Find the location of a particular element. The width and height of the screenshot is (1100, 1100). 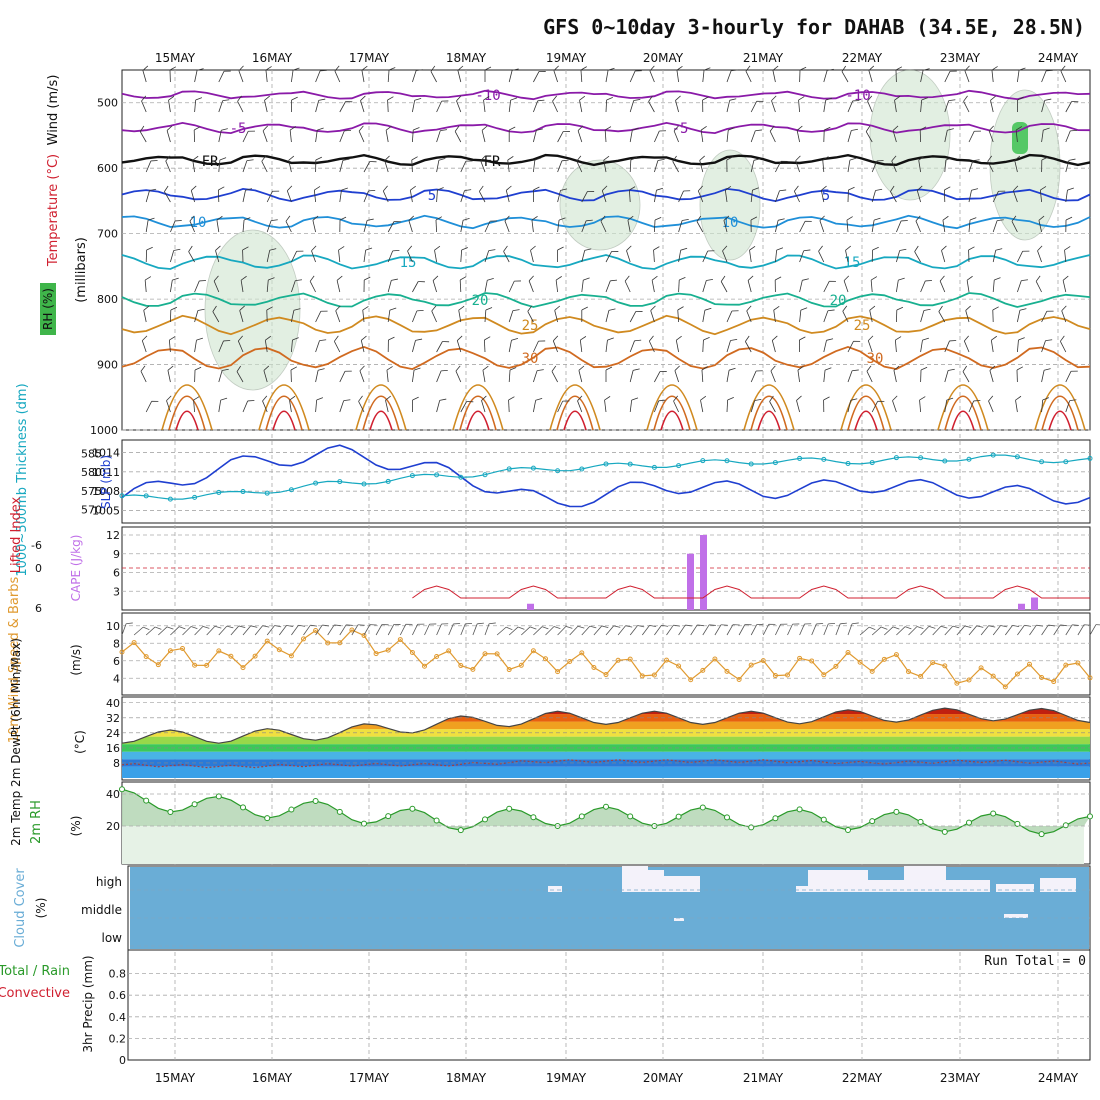

date-label-bottom: 24MAY is located at coordinates (1058, 1078).